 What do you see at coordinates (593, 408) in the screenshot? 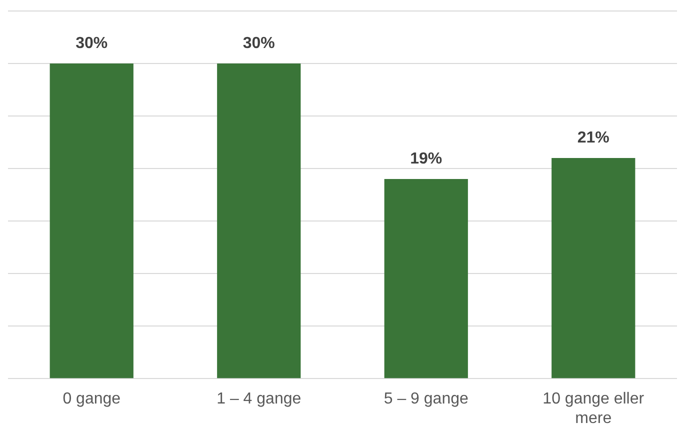
I see `x-tick-label: 10 gange eller mere` at bounding box center [593, 408].